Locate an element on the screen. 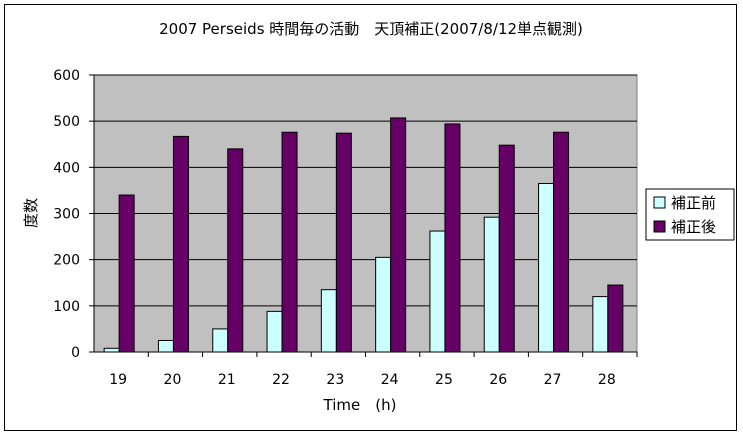 The width and height of the screenshot is (743, 437). chart-title: 2007 Perseids 時間毎の活動 天頂補正(2007/8/12単点観測) is located at coordinates (371, 29).